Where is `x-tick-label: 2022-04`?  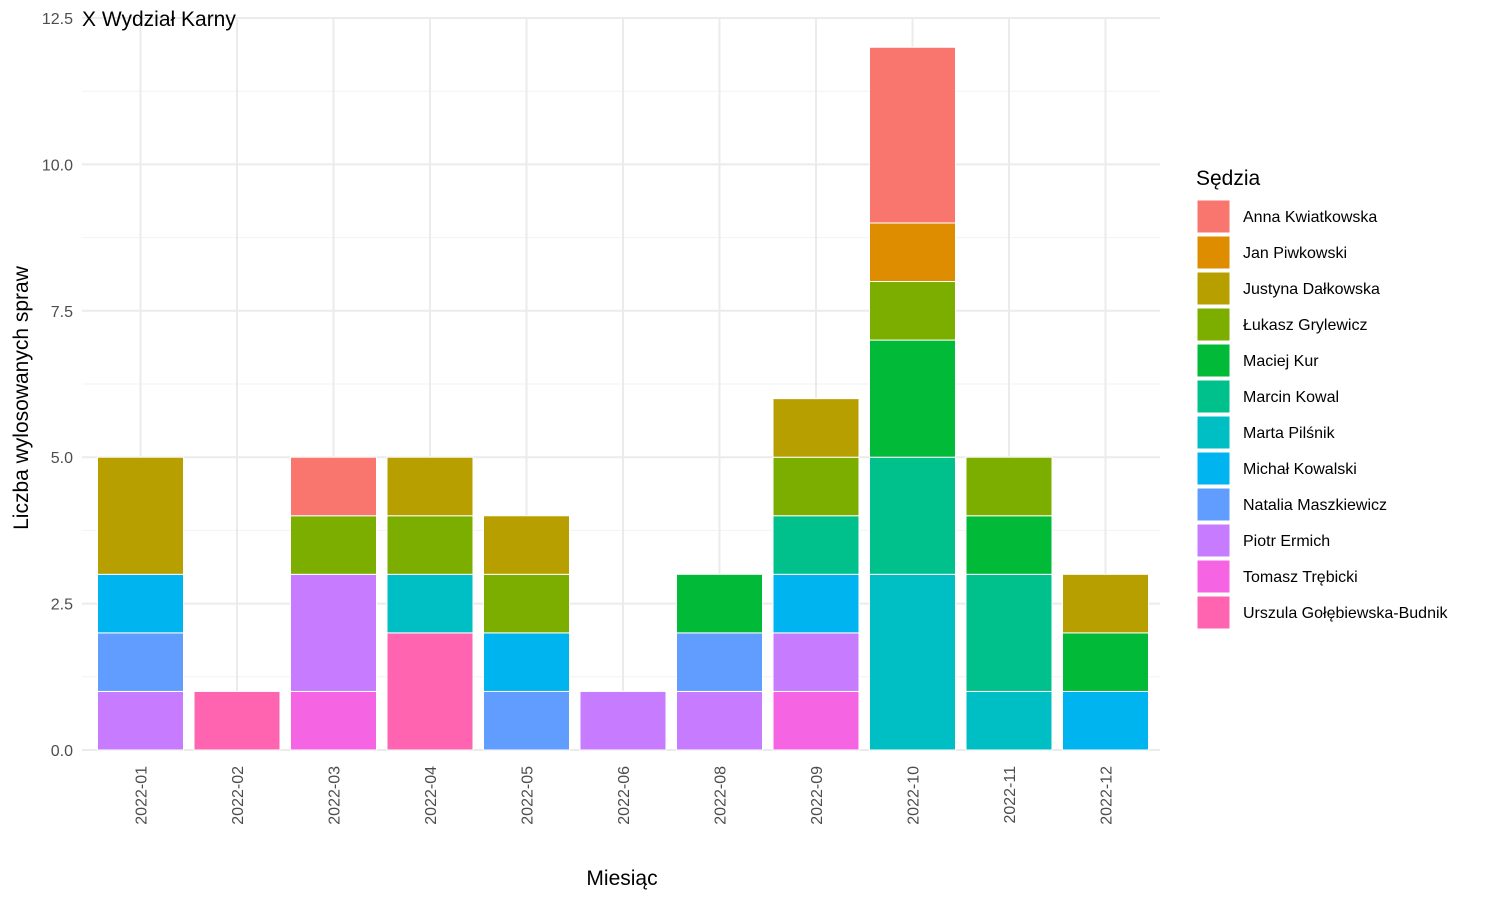 x-tick-label: 2022-04 is located at coordinates (431, 795).